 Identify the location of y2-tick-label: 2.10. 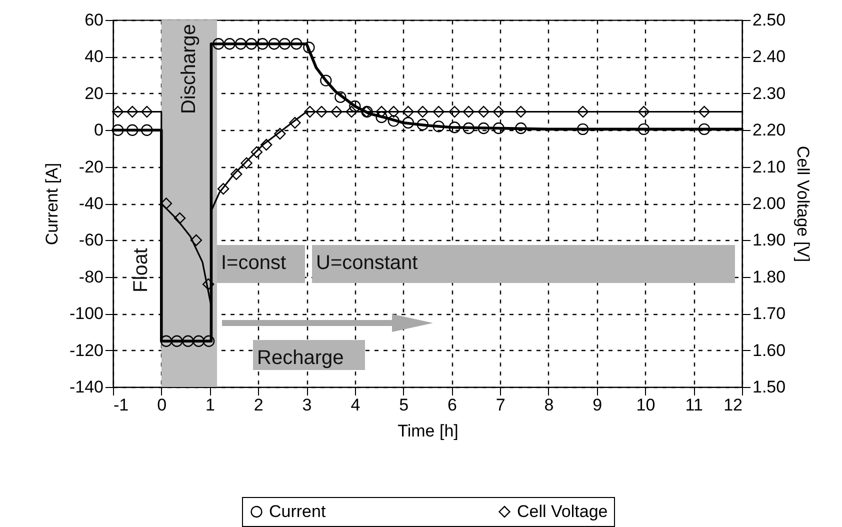
(769, 166).